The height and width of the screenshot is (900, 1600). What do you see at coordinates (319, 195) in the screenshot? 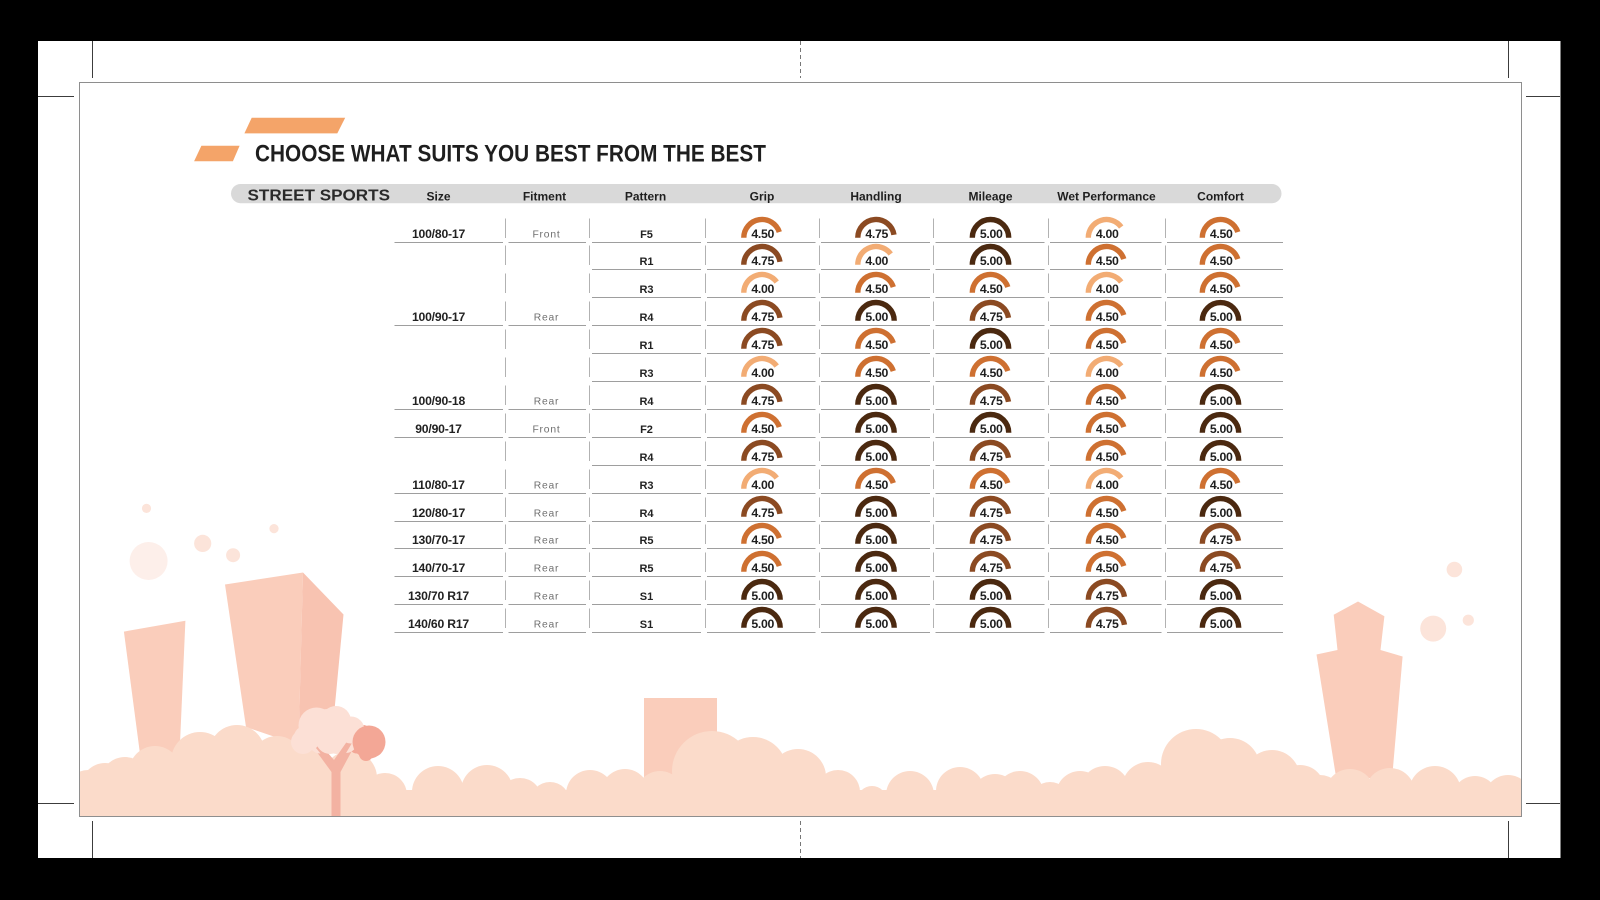
I see `svg-text: STREET SPORTS` at bounding box center [319, 195].